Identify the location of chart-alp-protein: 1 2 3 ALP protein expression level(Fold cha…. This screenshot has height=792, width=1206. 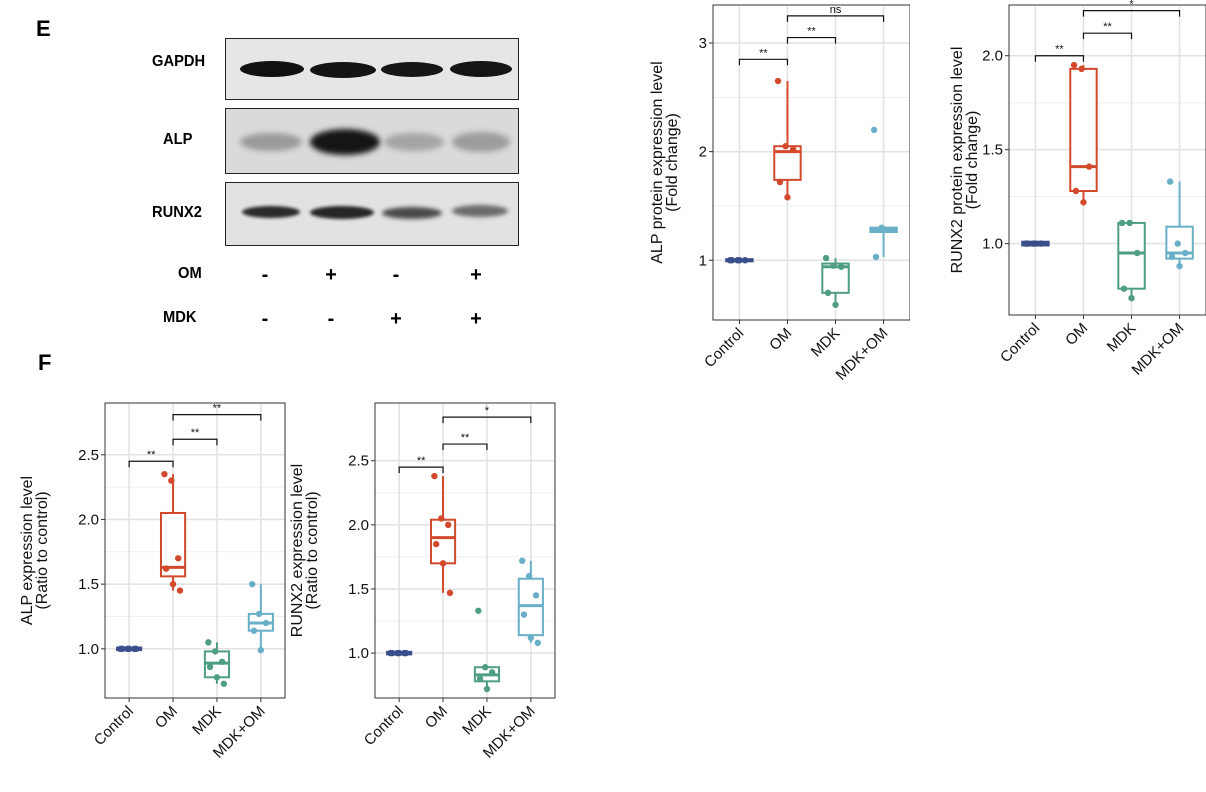
(779, 194).